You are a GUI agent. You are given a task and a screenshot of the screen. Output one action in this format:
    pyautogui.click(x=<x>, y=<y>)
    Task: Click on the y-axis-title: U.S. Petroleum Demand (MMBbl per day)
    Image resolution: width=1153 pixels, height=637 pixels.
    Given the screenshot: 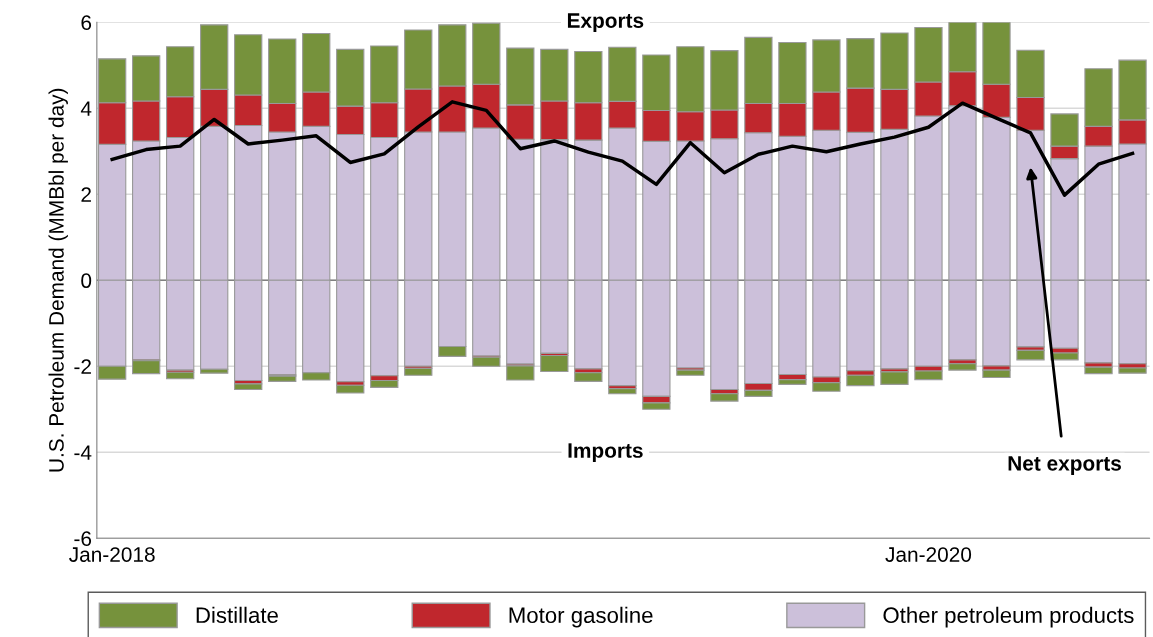 What is the action you would take?
    pyautogui.click(x=58, y=280)
    